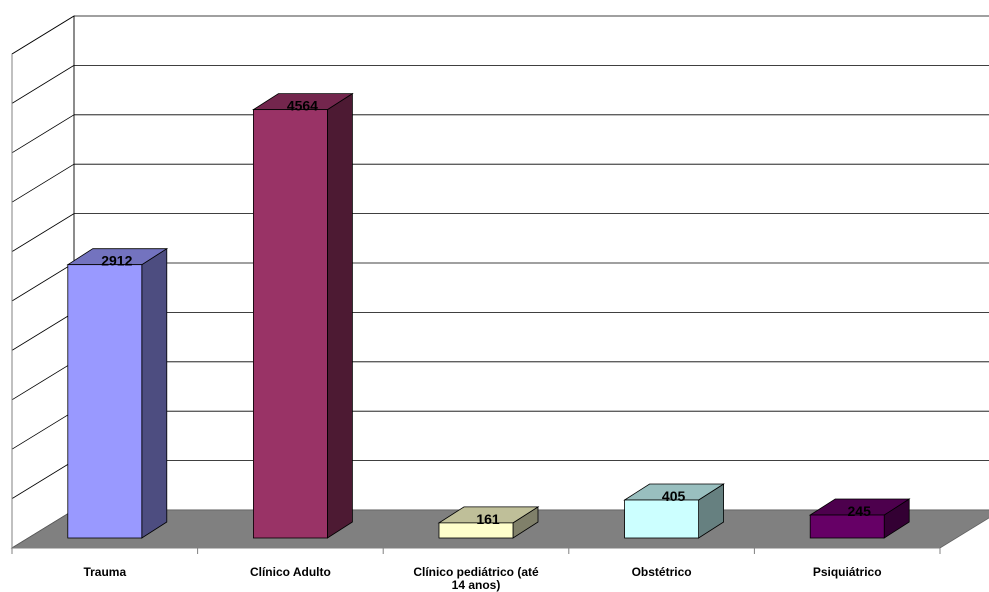 This screenshot has height=592, width=989. I want to click on data-label: 2912, so click(116, 261).